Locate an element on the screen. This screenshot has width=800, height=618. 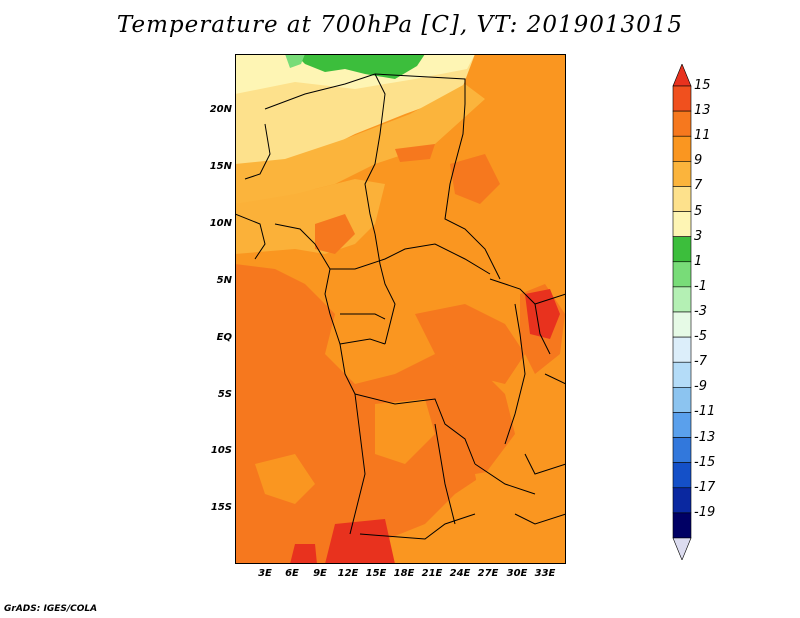
colorbar-tick-label: -3 is located at coordinates (700, 311).